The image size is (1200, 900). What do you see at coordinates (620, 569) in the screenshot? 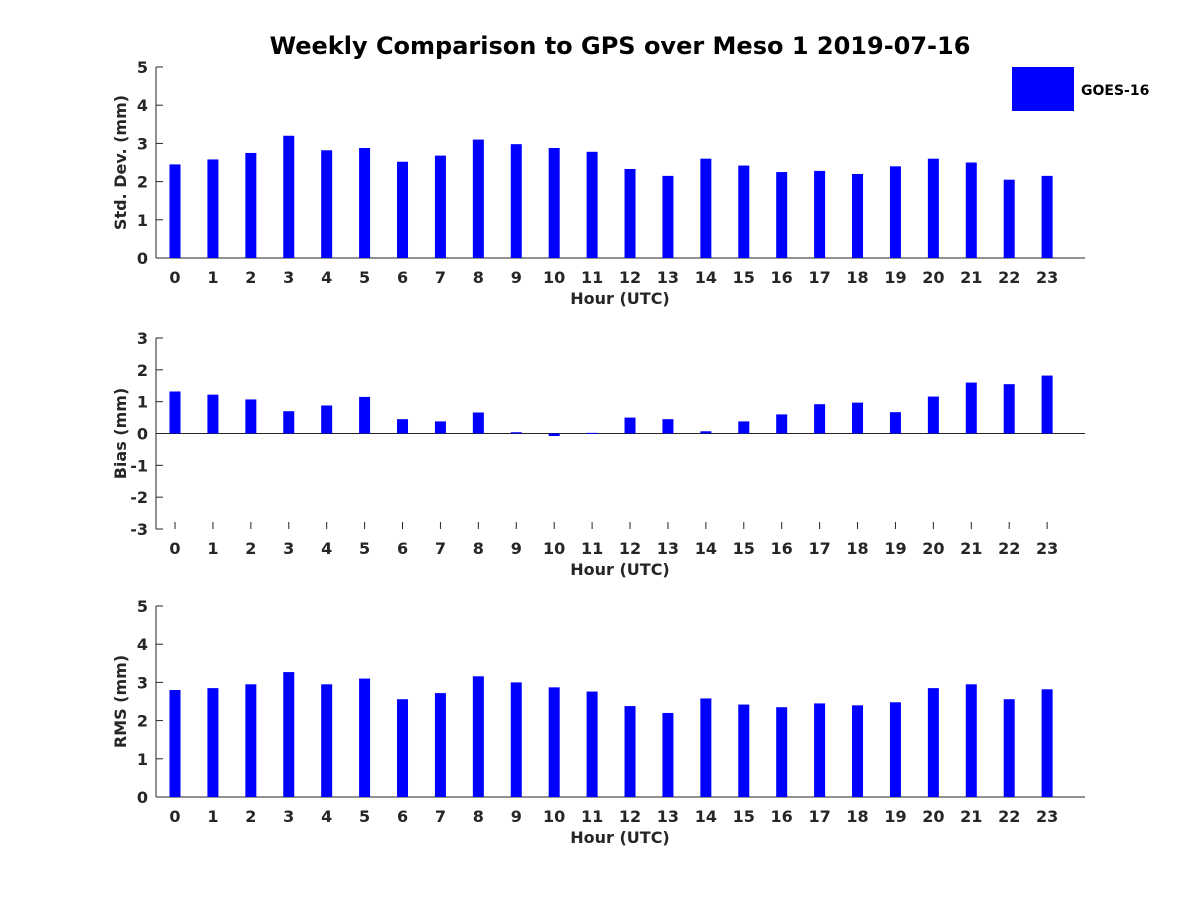
I see `x-axis-label: Hour (UTC)` at bounding box center [620, 569].